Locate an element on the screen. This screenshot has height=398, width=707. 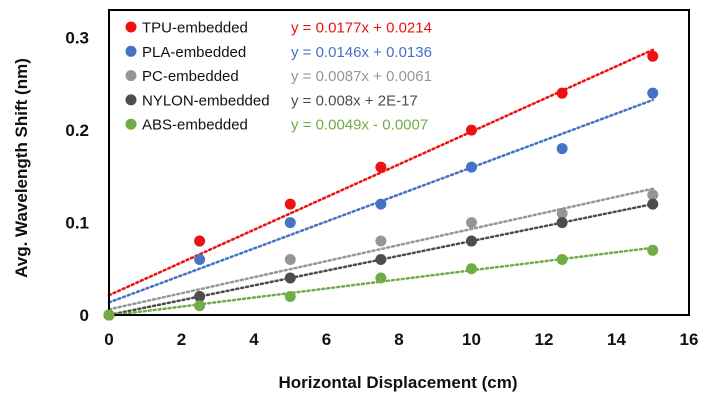
trendline-equation-pc-embedded: y = 0.0087x + 0.0061 is located at coordinates (361, 76).